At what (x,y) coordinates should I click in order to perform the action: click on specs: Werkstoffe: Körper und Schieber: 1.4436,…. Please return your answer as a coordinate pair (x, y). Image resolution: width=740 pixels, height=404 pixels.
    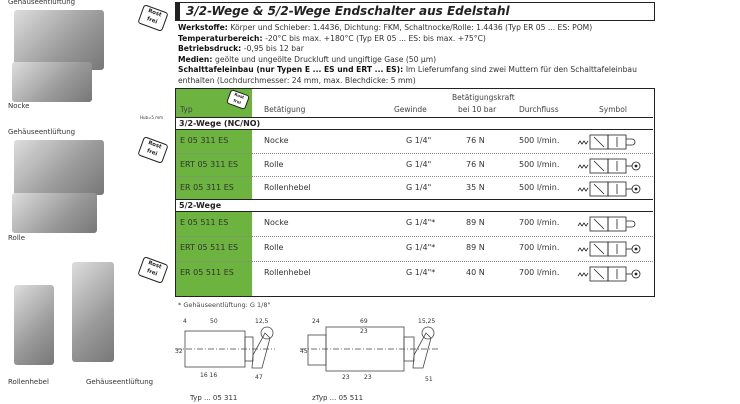
    Looking at the image, I should click on (407, 54).